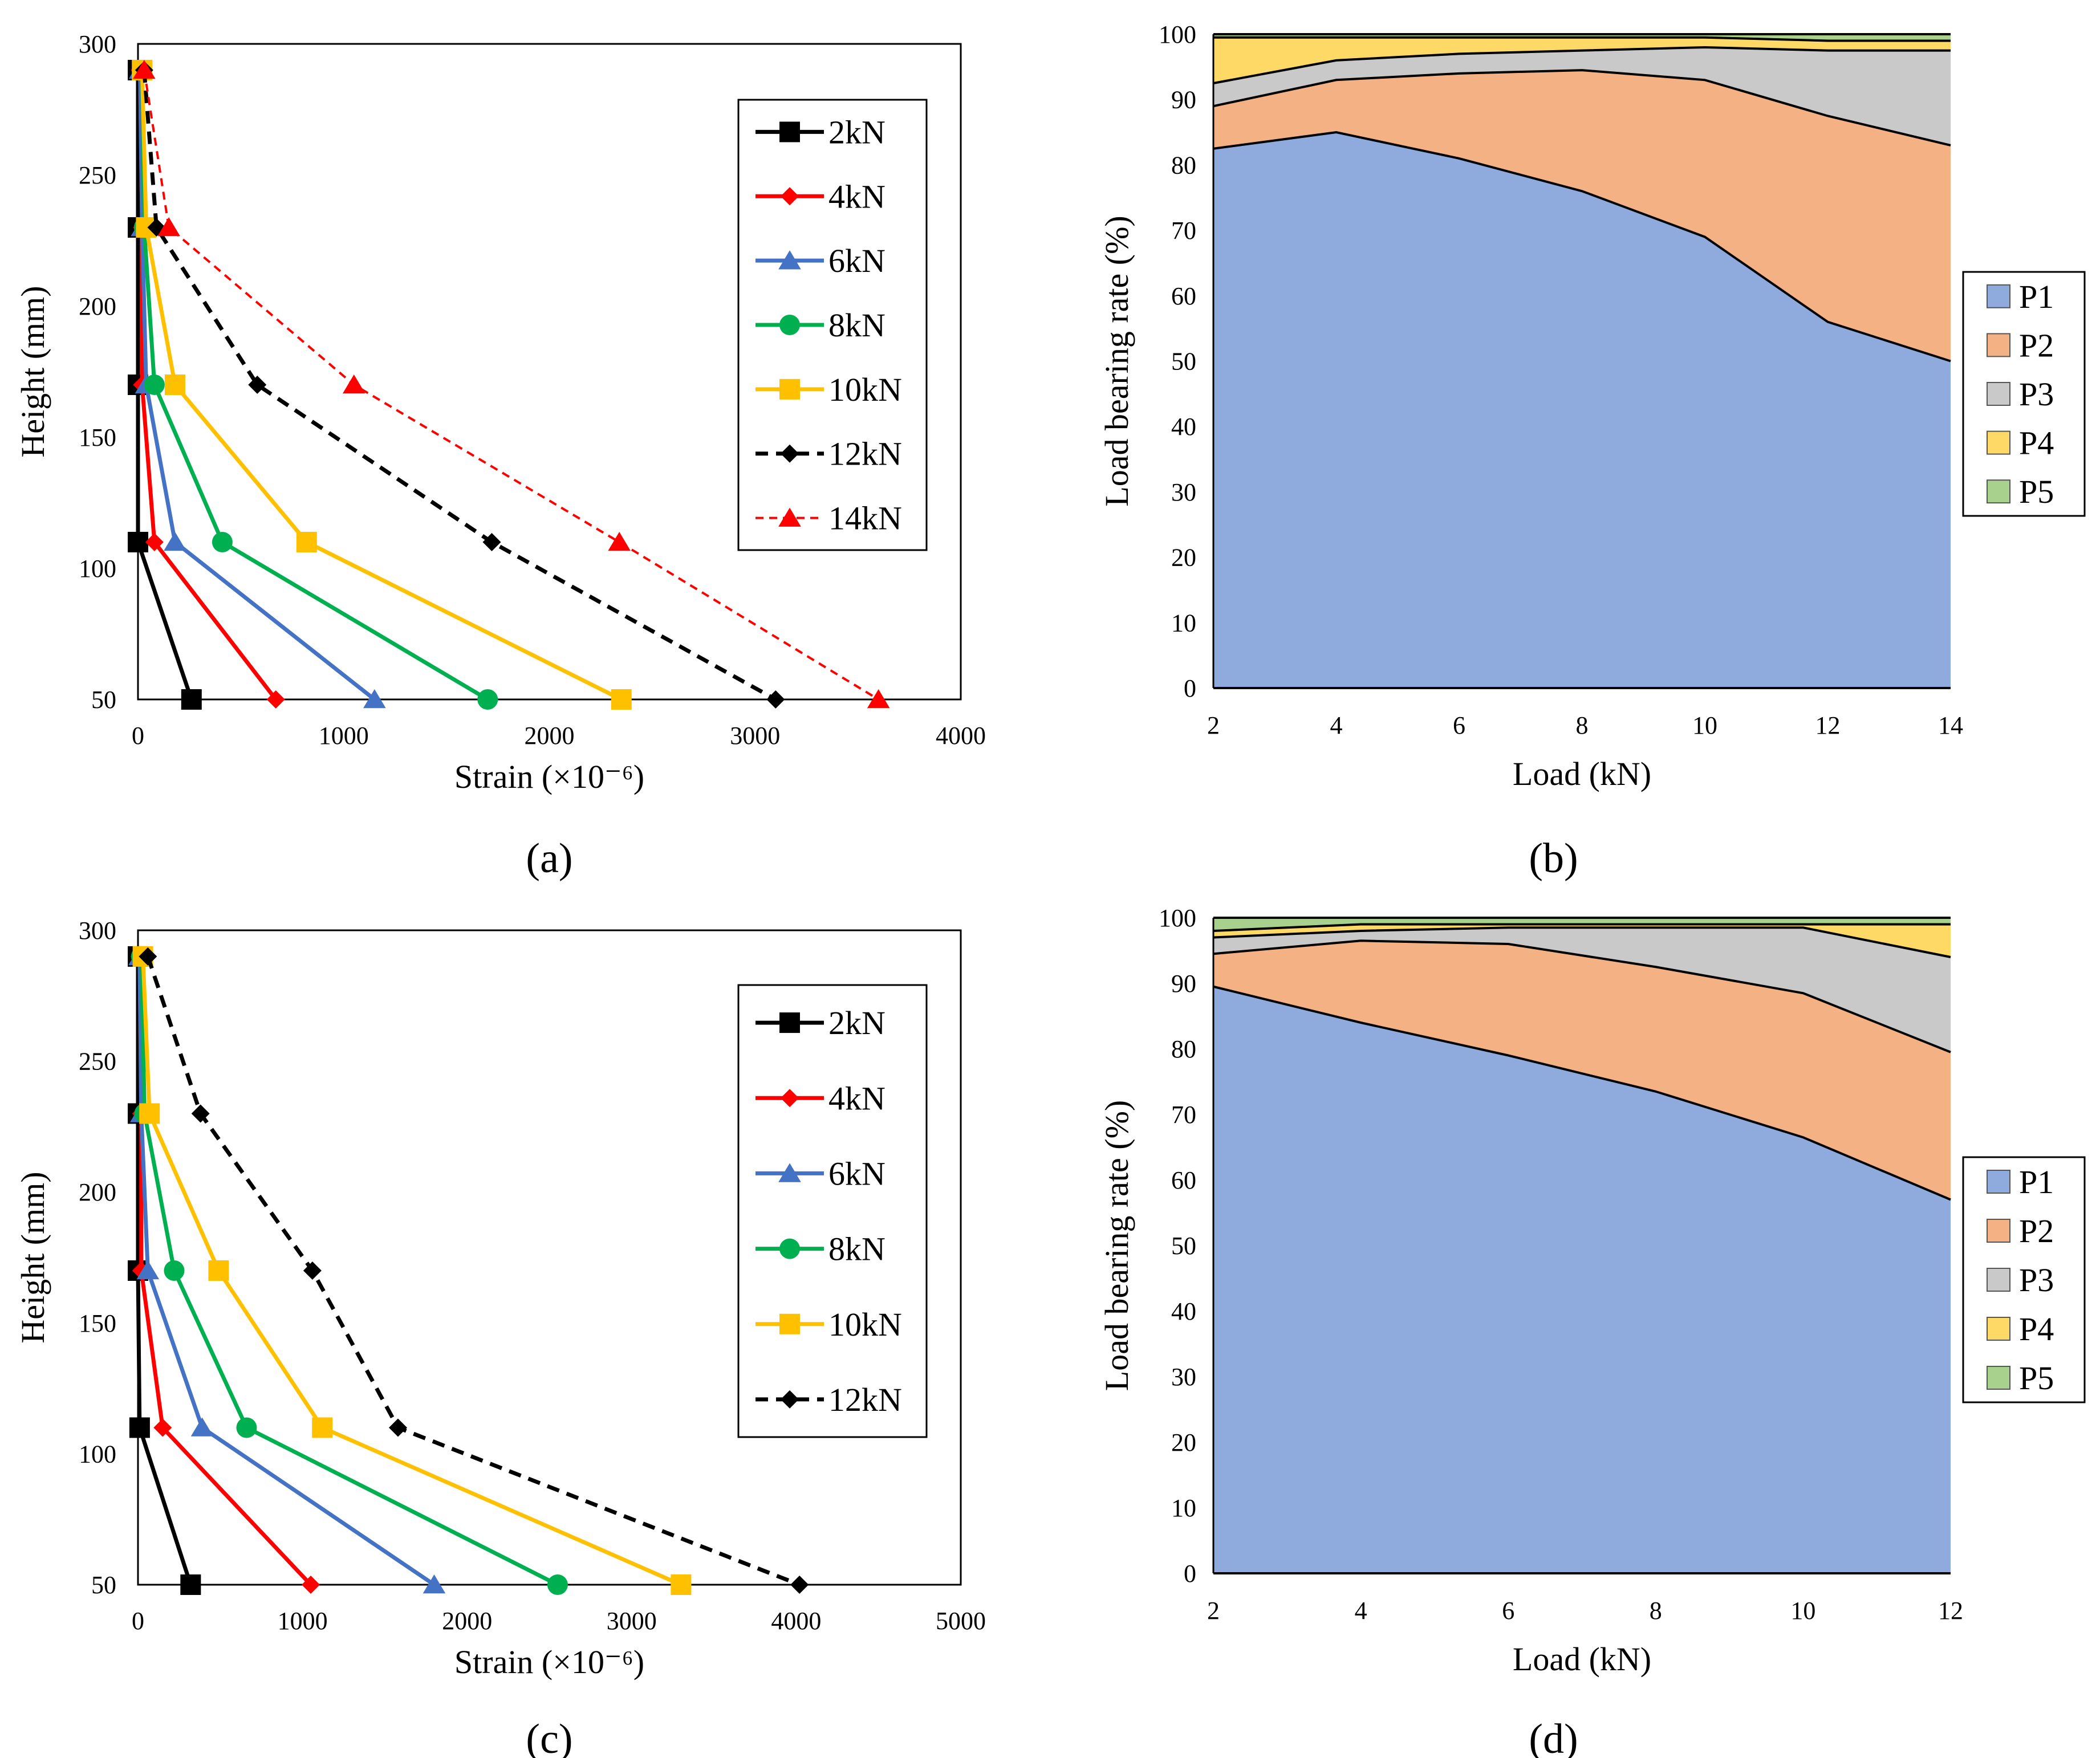  What do you see at coordinates (1459, 725) in the screenshot?
I see `x-tick-label: 6` at bounding box center [1459, 725].